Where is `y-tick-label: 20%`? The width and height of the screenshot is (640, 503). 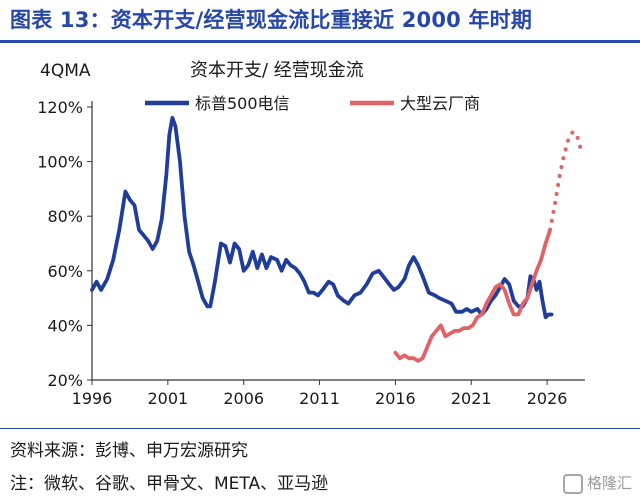
y-tick-label: 20% is located at coordinates (65, 380).